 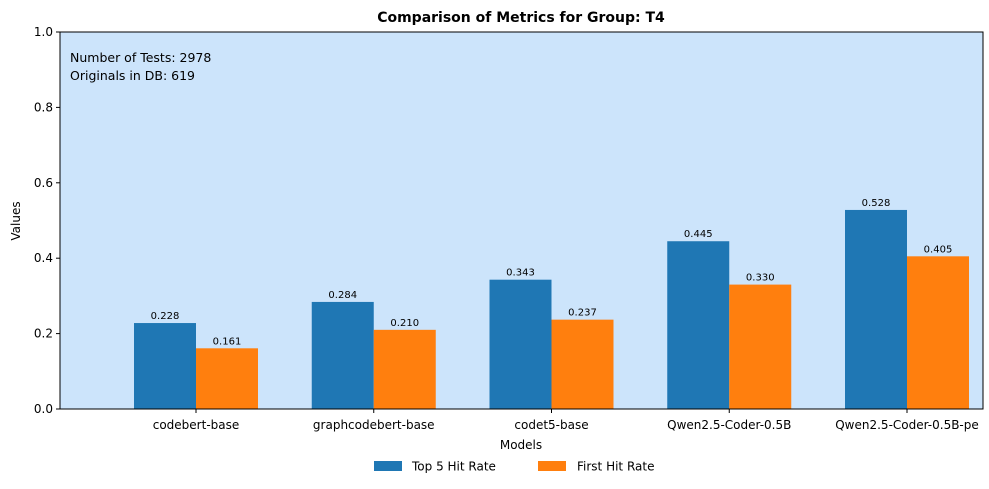 What do you see at coordinates (227, 341) in the screenshot?
I see `data-label: 0.161` at bounding box center [227, 341].